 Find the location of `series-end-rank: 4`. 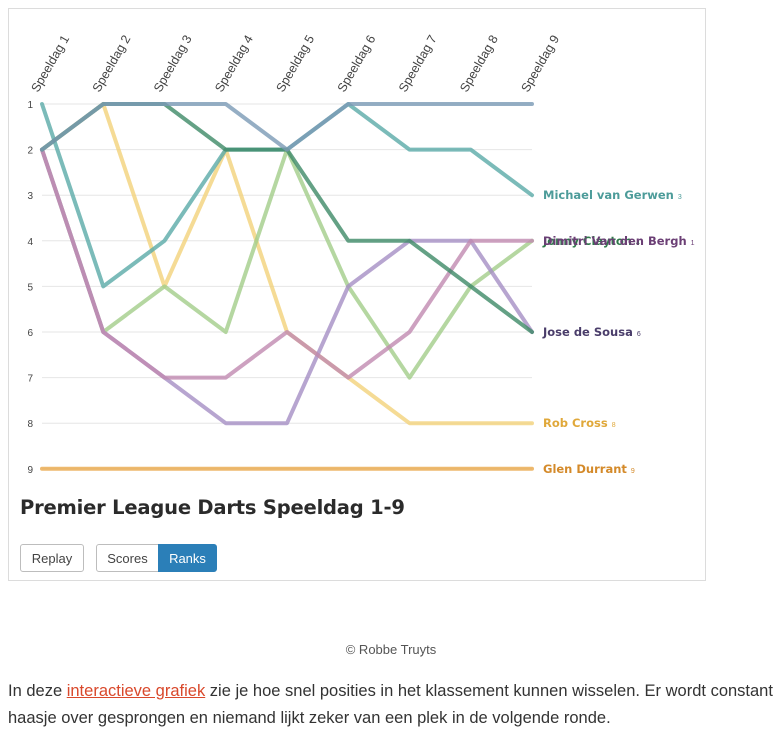

series-end-rank: 4 is located at coordinates (638, 243).